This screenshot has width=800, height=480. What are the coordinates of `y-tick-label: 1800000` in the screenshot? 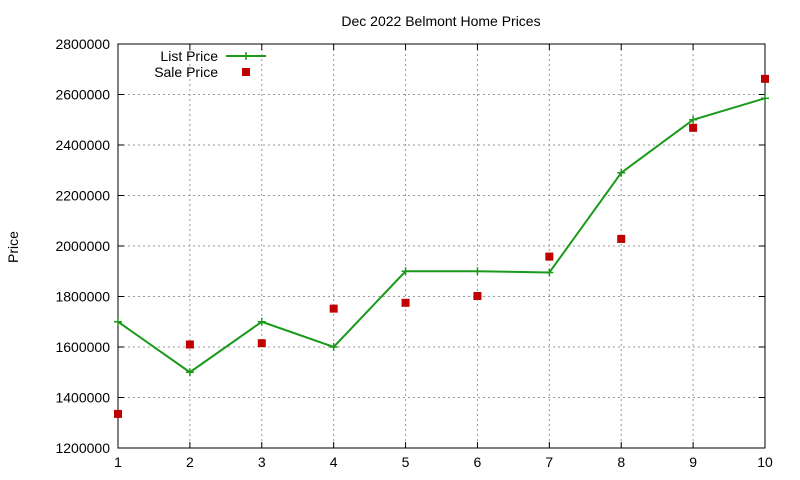 It's located at (82, 297).